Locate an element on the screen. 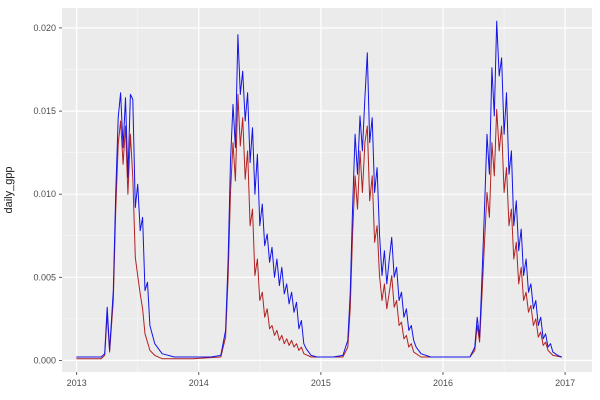 This screenshot has height=400, width=600. x-tick-label: 2013 is located at coordinates (77, 383).